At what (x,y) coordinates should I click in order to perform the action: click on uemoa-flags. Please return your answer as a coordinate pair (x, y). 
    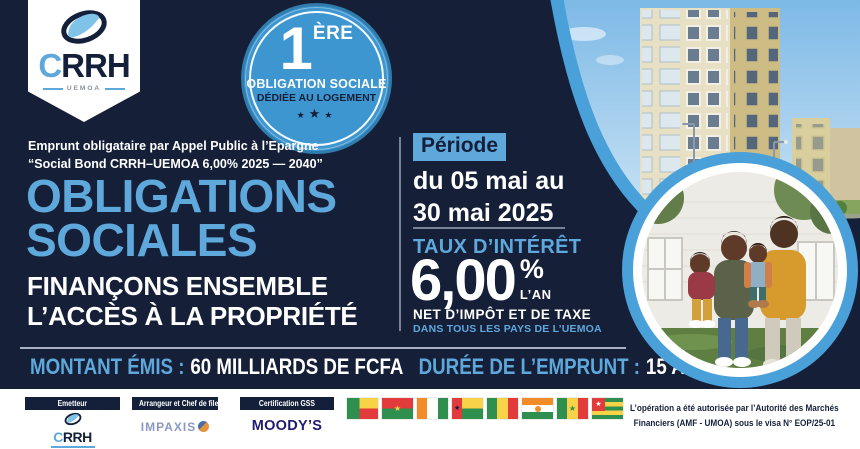
    Looking at the image, I should click on (485, 408).